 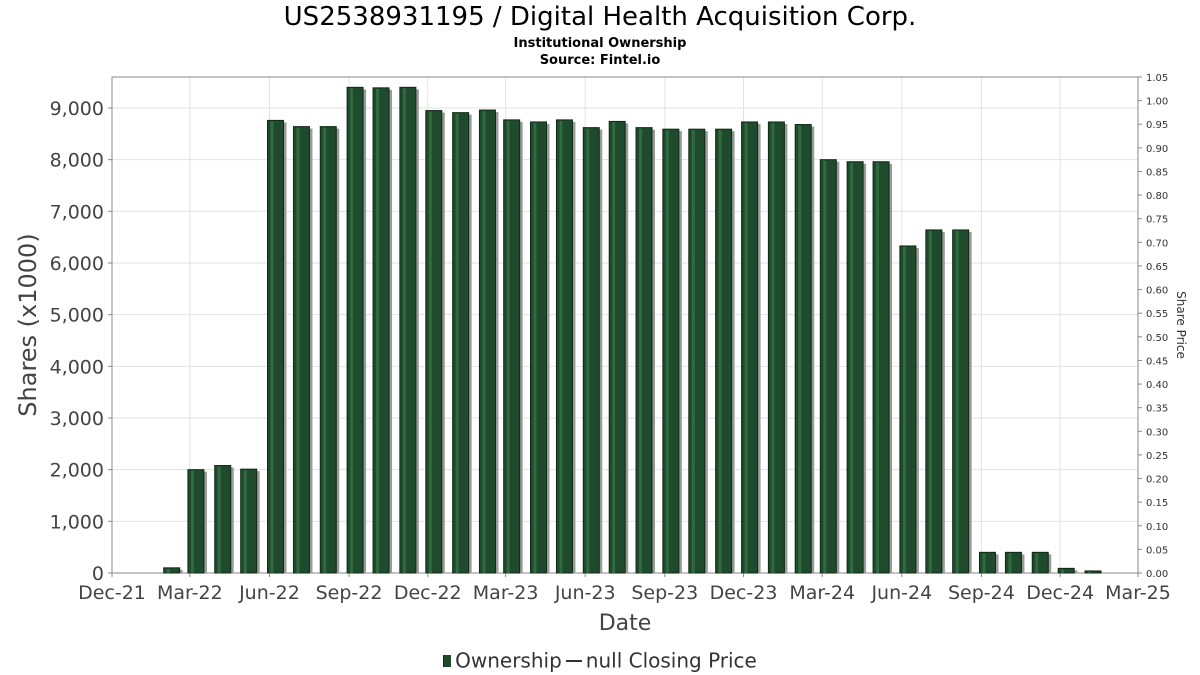 What do you see at coordinates (1157, 574) in the screenshot?
I see `y2-tick-label: 0.00` at bounding box center [1157, 574].